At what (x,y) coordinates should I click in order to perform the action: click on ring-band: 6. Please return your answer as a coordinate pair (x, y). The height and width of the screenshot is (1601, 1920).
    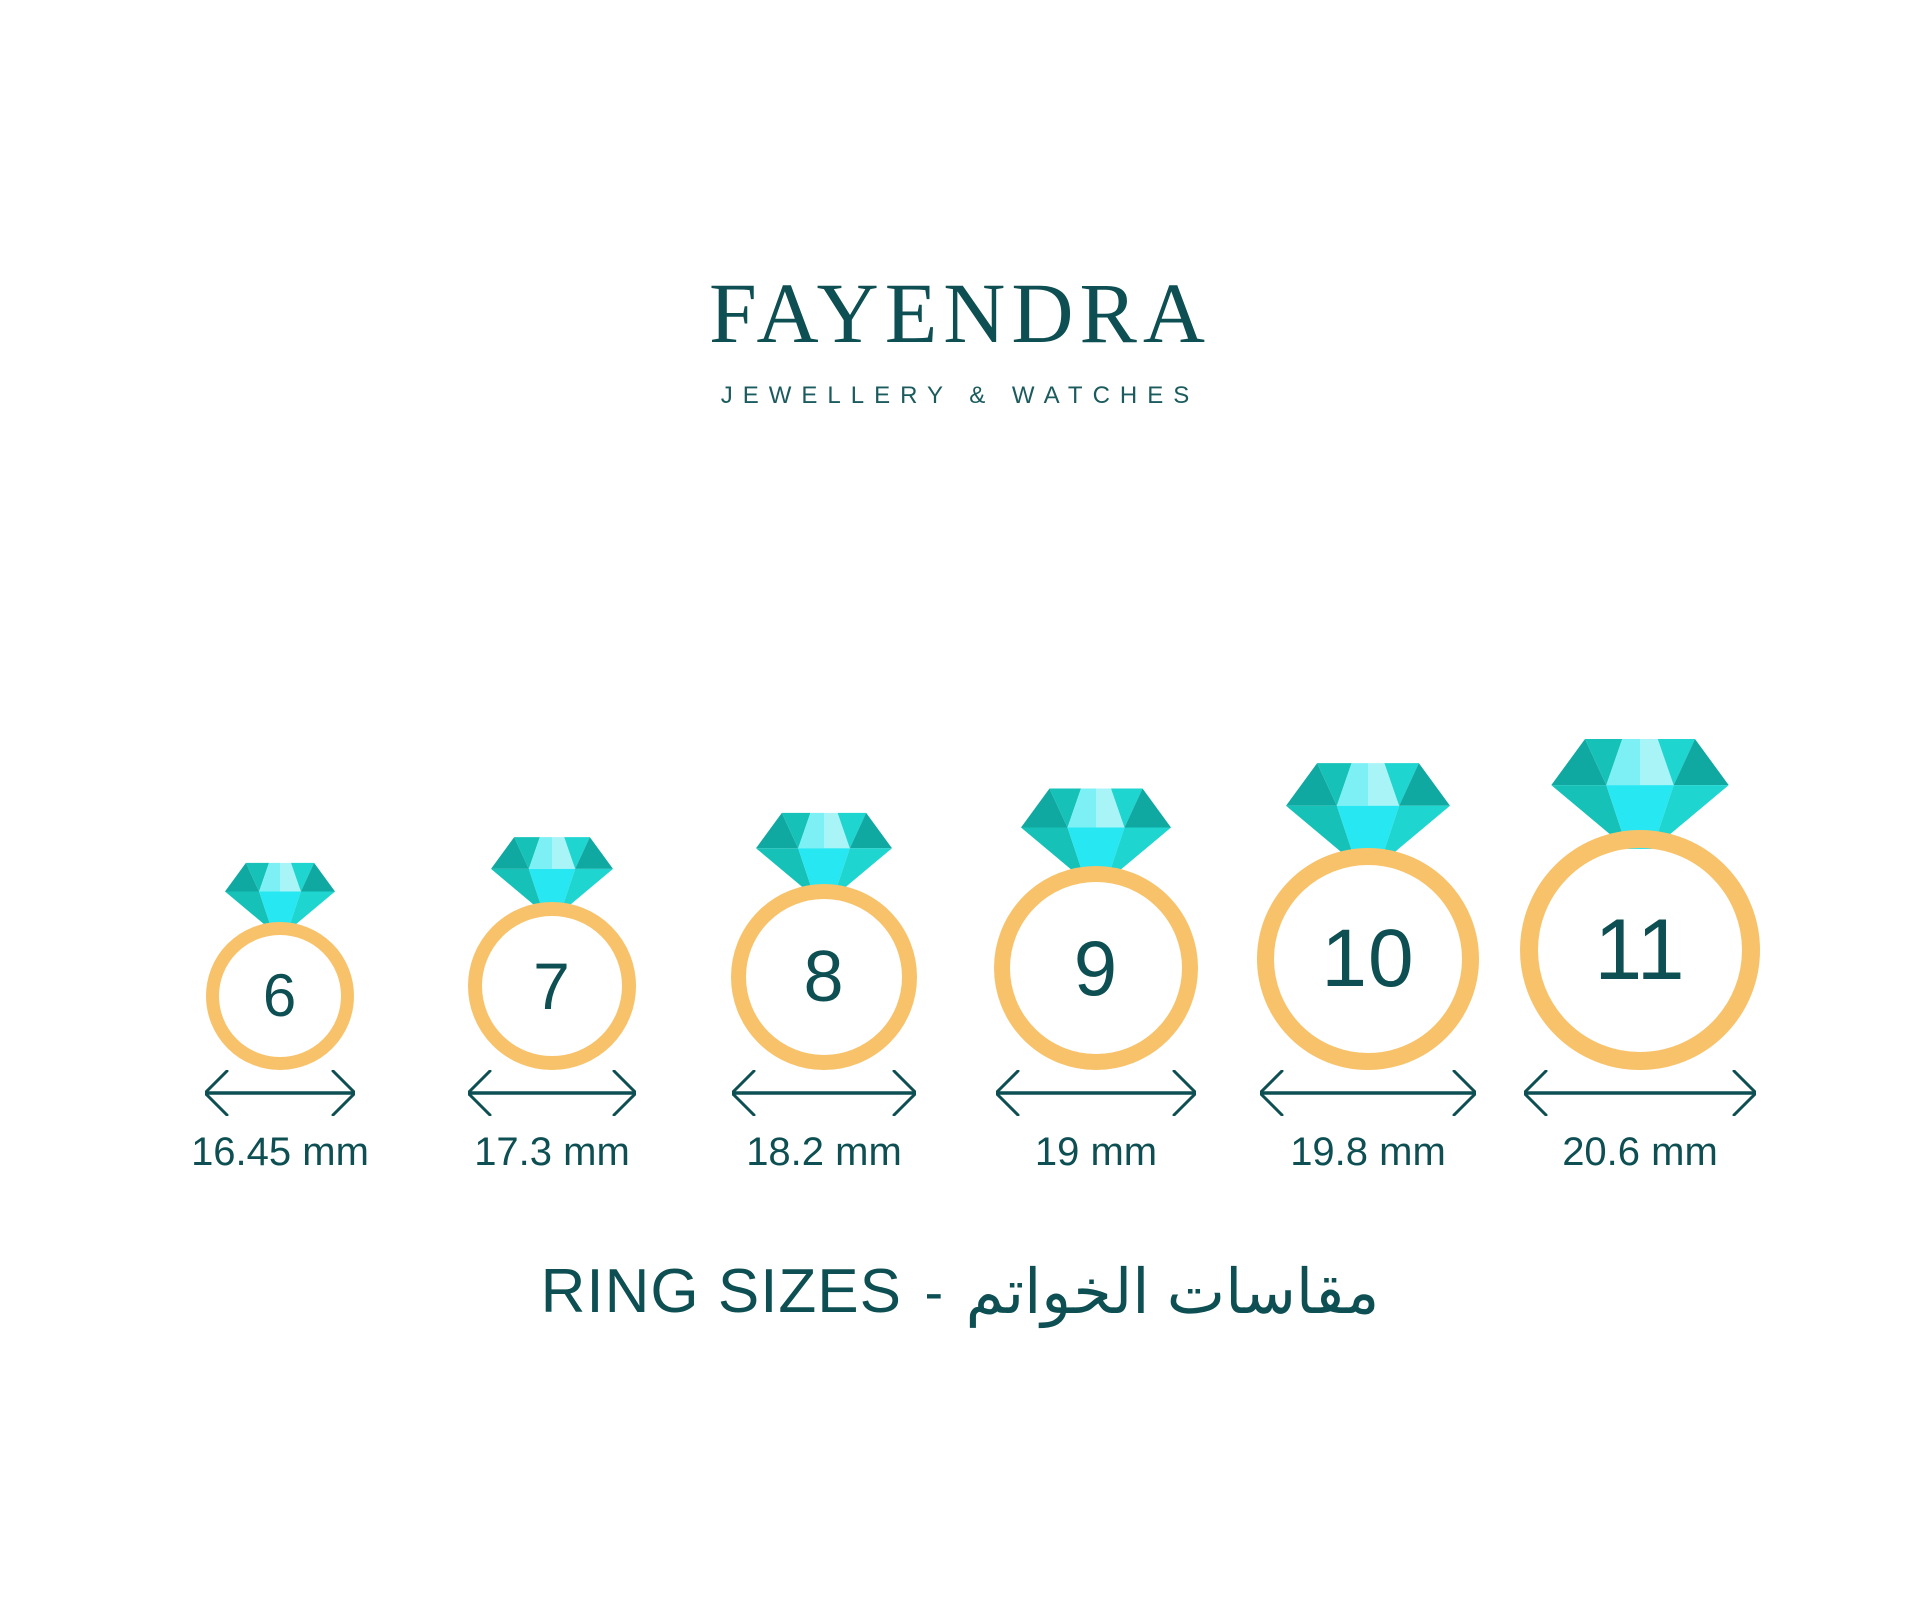
    Looking at the image, I should click on (280, 996).